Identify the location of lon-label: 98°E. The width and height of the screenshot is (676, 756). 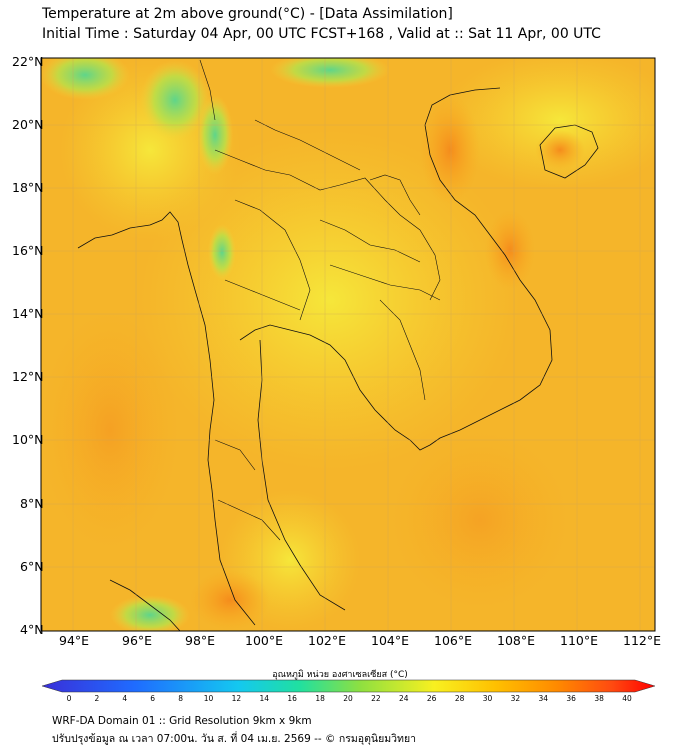
(200, 640).